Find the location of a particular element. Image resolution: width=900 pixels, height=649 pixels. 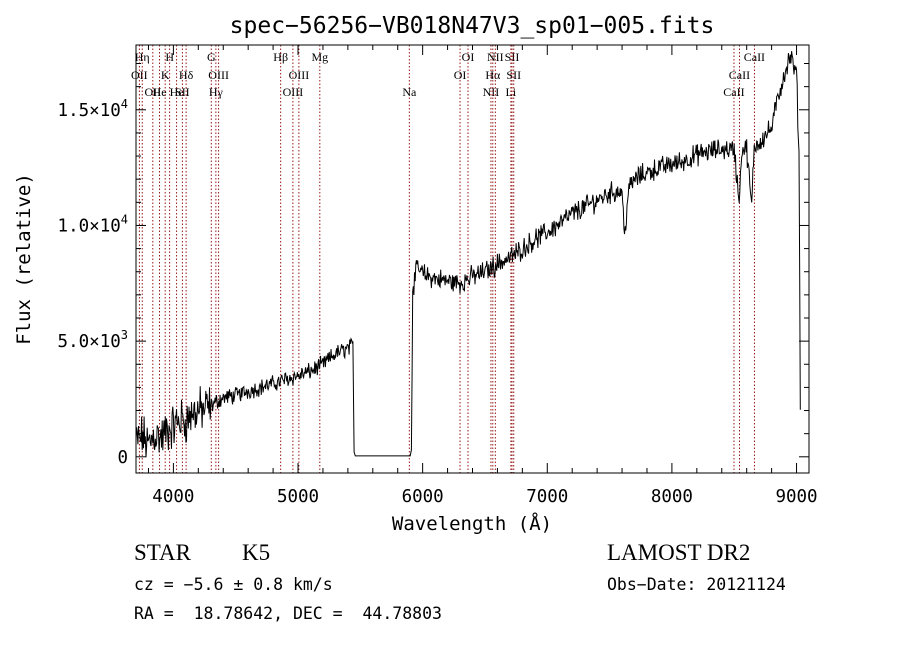

spectral-line-label-9: G is located at coordinates (211, 57).